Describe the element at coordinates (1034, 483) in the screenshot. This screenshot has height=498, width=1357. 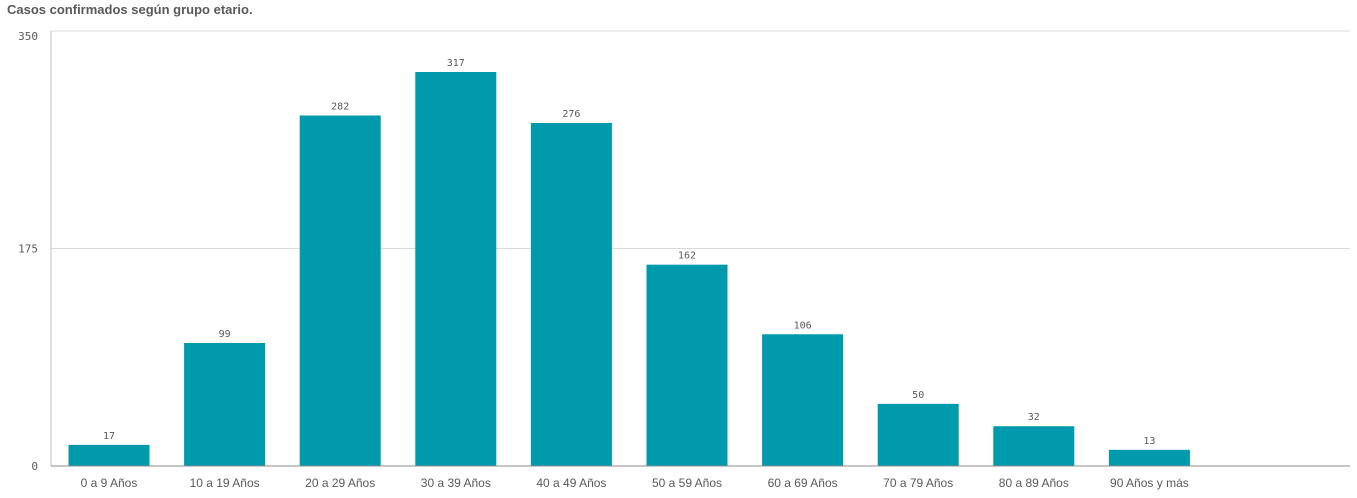
I see `x-tick-label: 80 a 89 Años` at that location.